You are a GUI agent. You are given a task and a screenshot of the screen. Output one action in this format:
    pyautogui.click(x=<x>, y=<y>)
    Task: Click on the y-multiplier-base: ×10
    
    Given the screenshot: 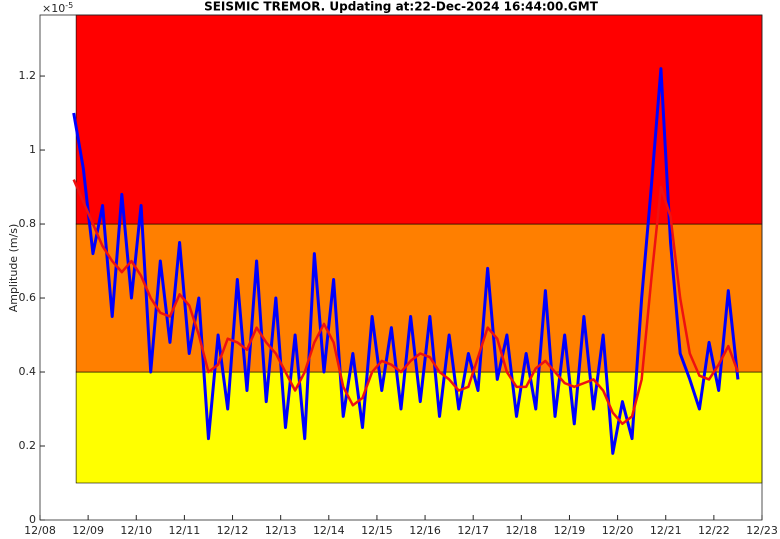 What is the action you would take?
    pyautogui.click(x=53, y=8)
    